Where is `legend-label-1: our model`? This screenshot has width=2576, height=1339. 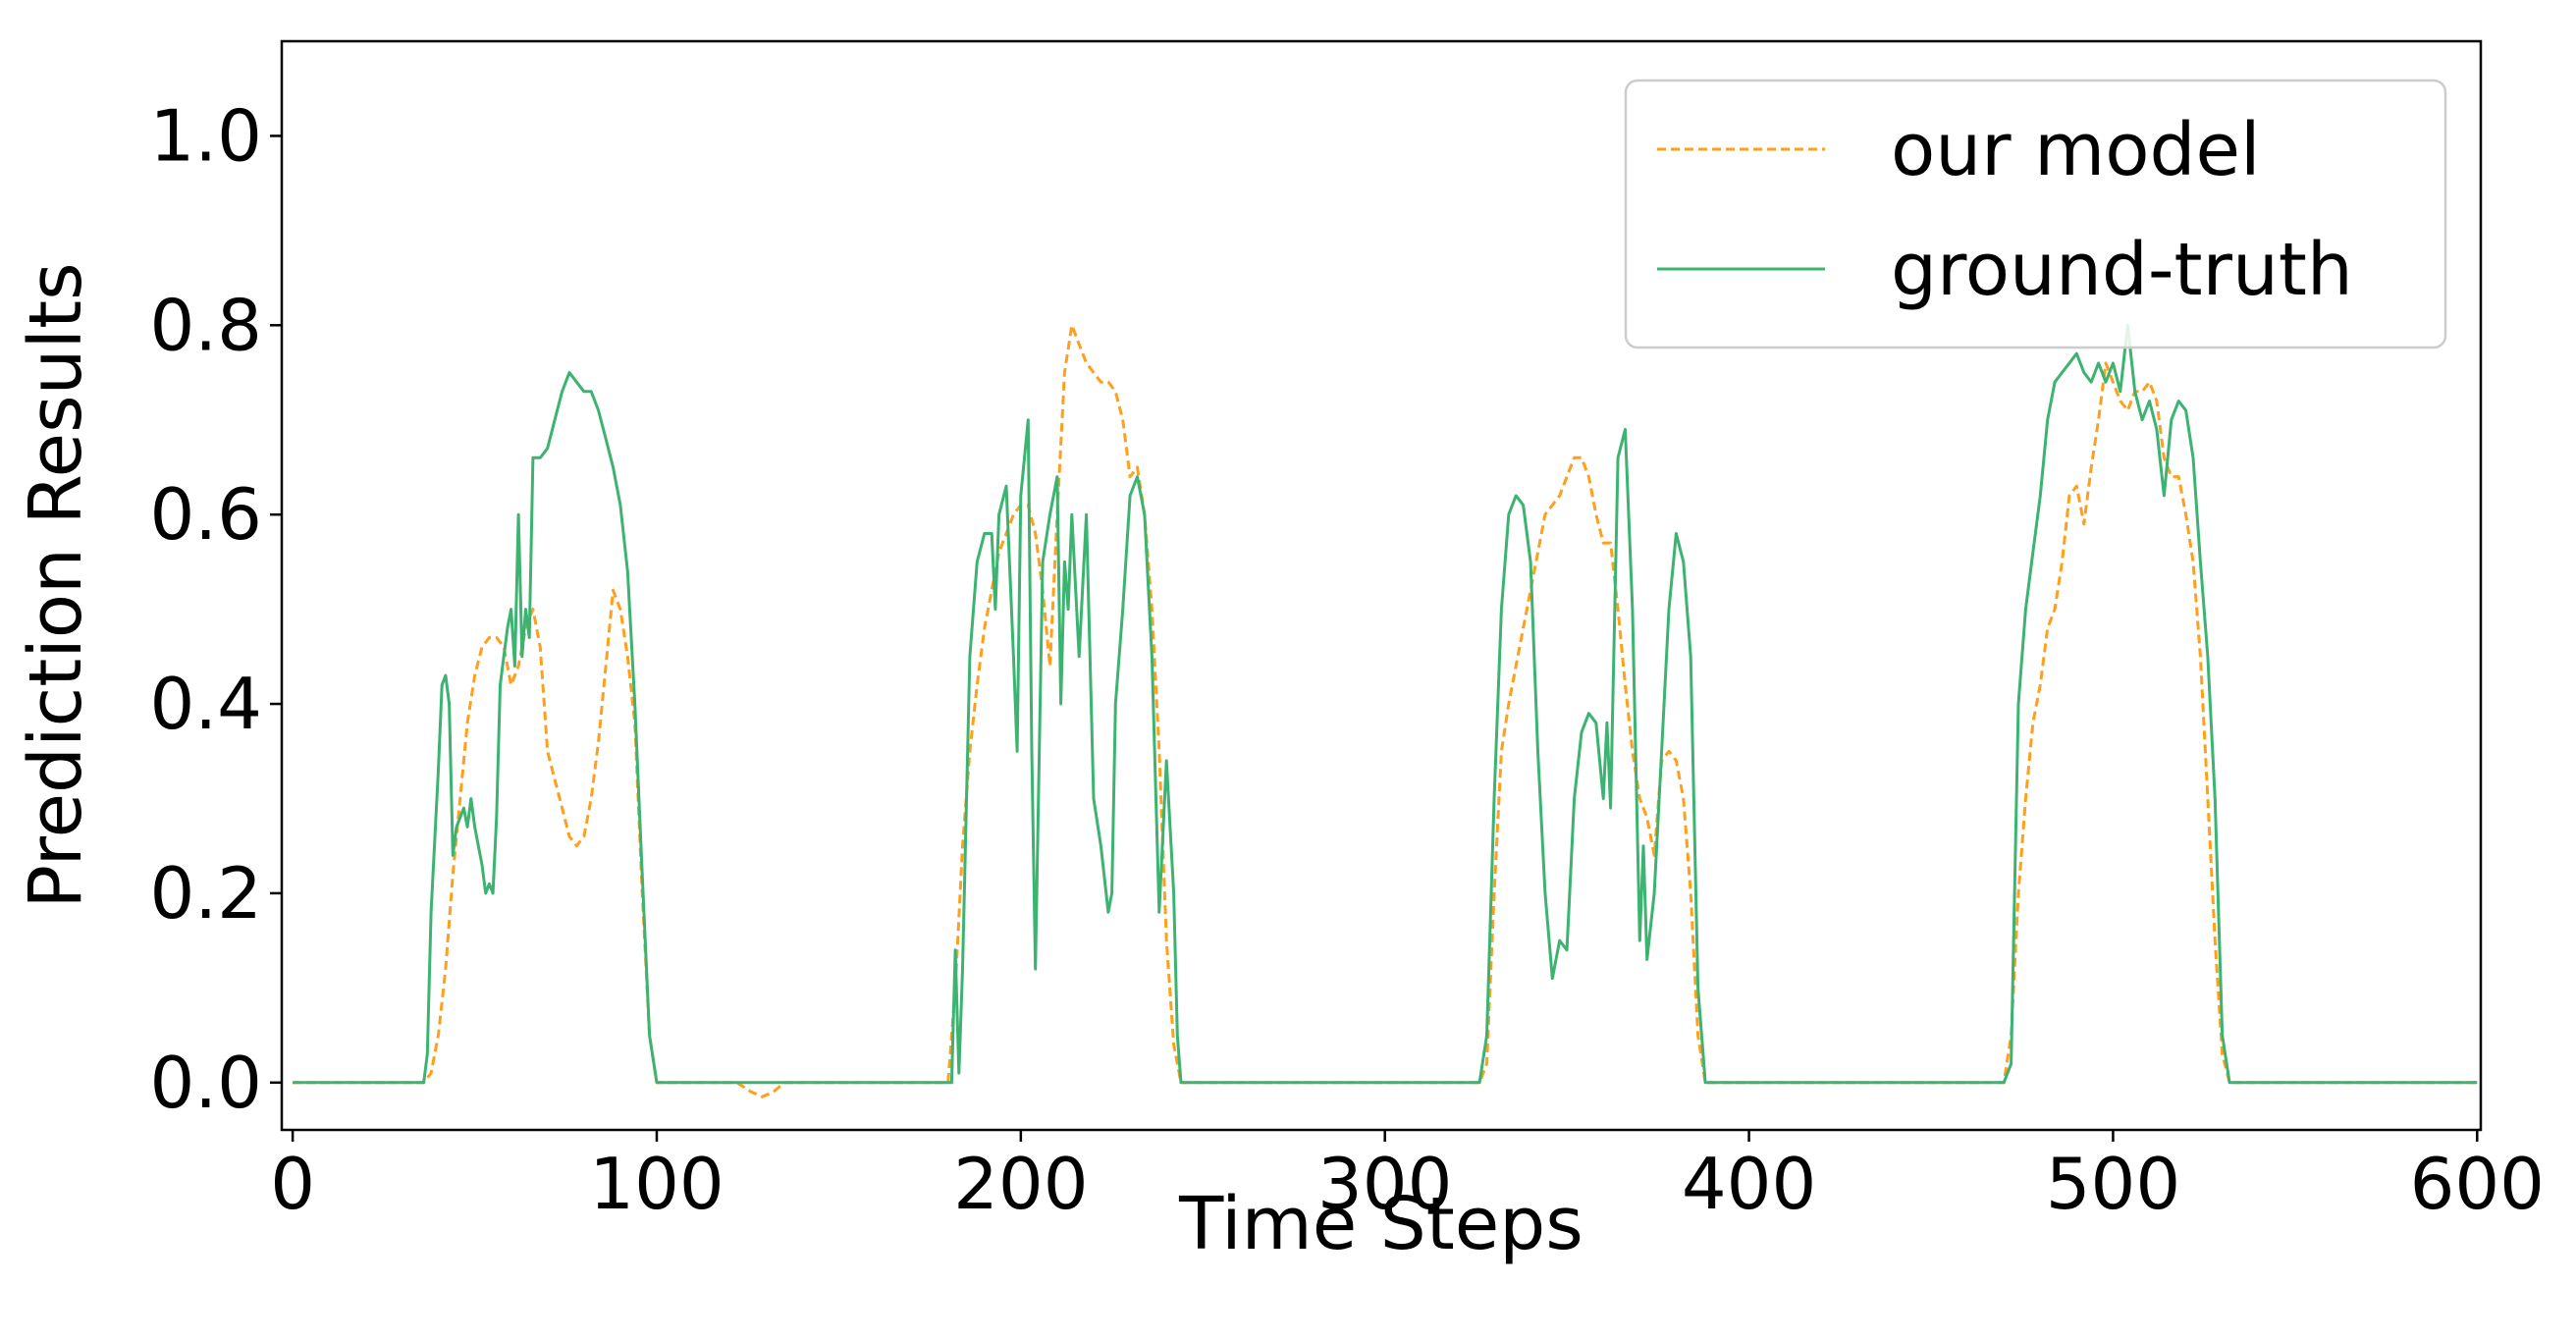 legend-label-1: our model is located at coordinates (2076, 150).